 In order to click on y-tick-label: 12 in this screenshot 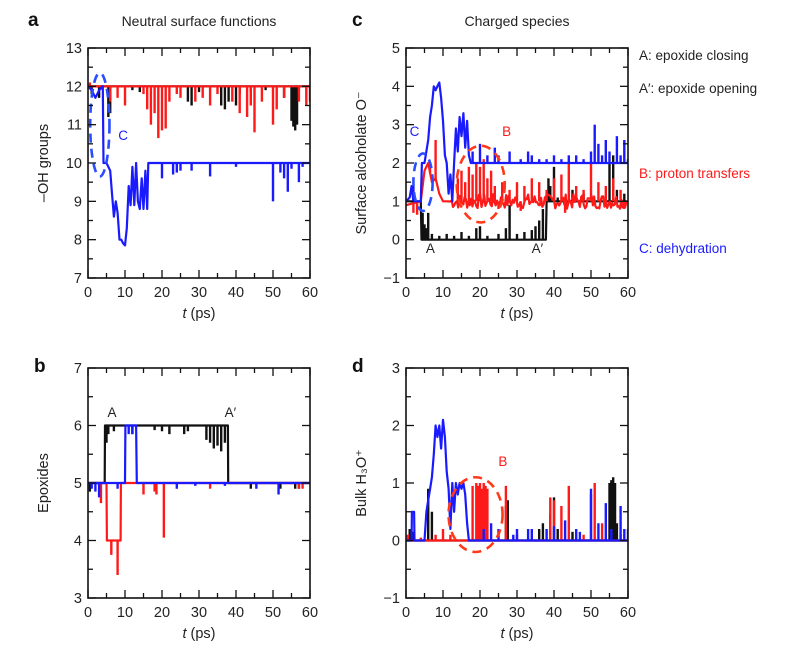, I will do `click(74, 87)`.